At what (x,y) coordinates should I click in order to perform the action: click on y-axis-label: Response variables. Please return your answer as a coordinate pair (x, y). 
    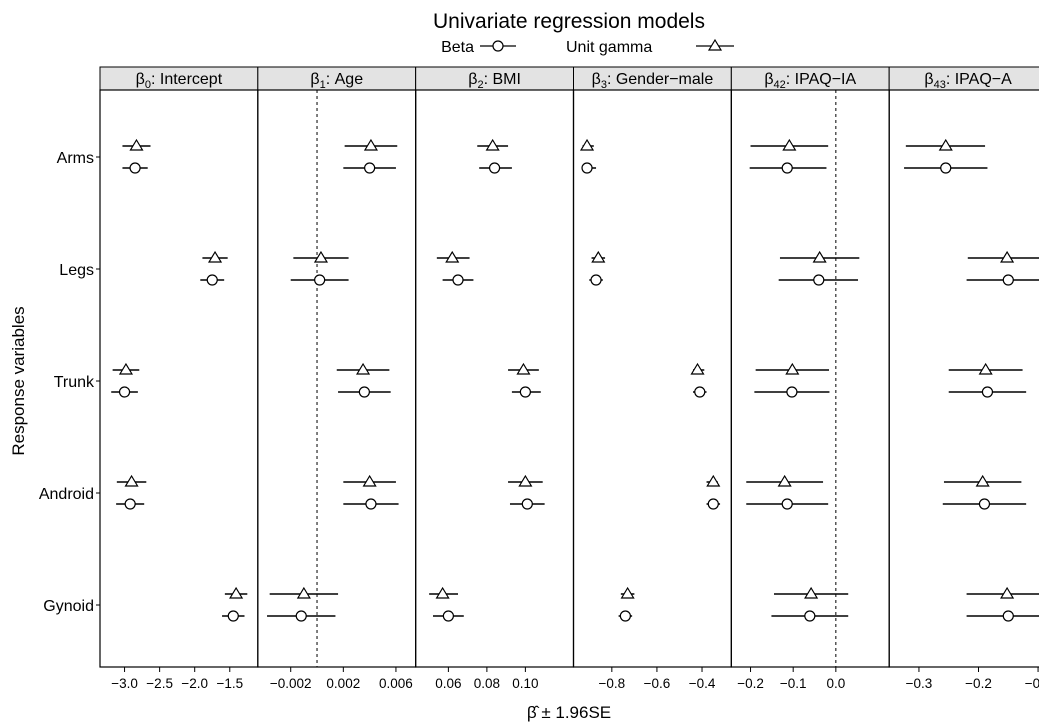
    Looking at the image, I should click on (18, 380).